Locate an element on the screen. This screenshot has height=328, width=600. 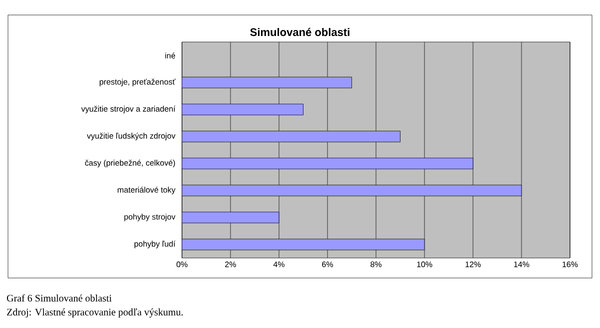
y-tick-label: prestoje, preťaženosť is located at coordinates (138, 82).